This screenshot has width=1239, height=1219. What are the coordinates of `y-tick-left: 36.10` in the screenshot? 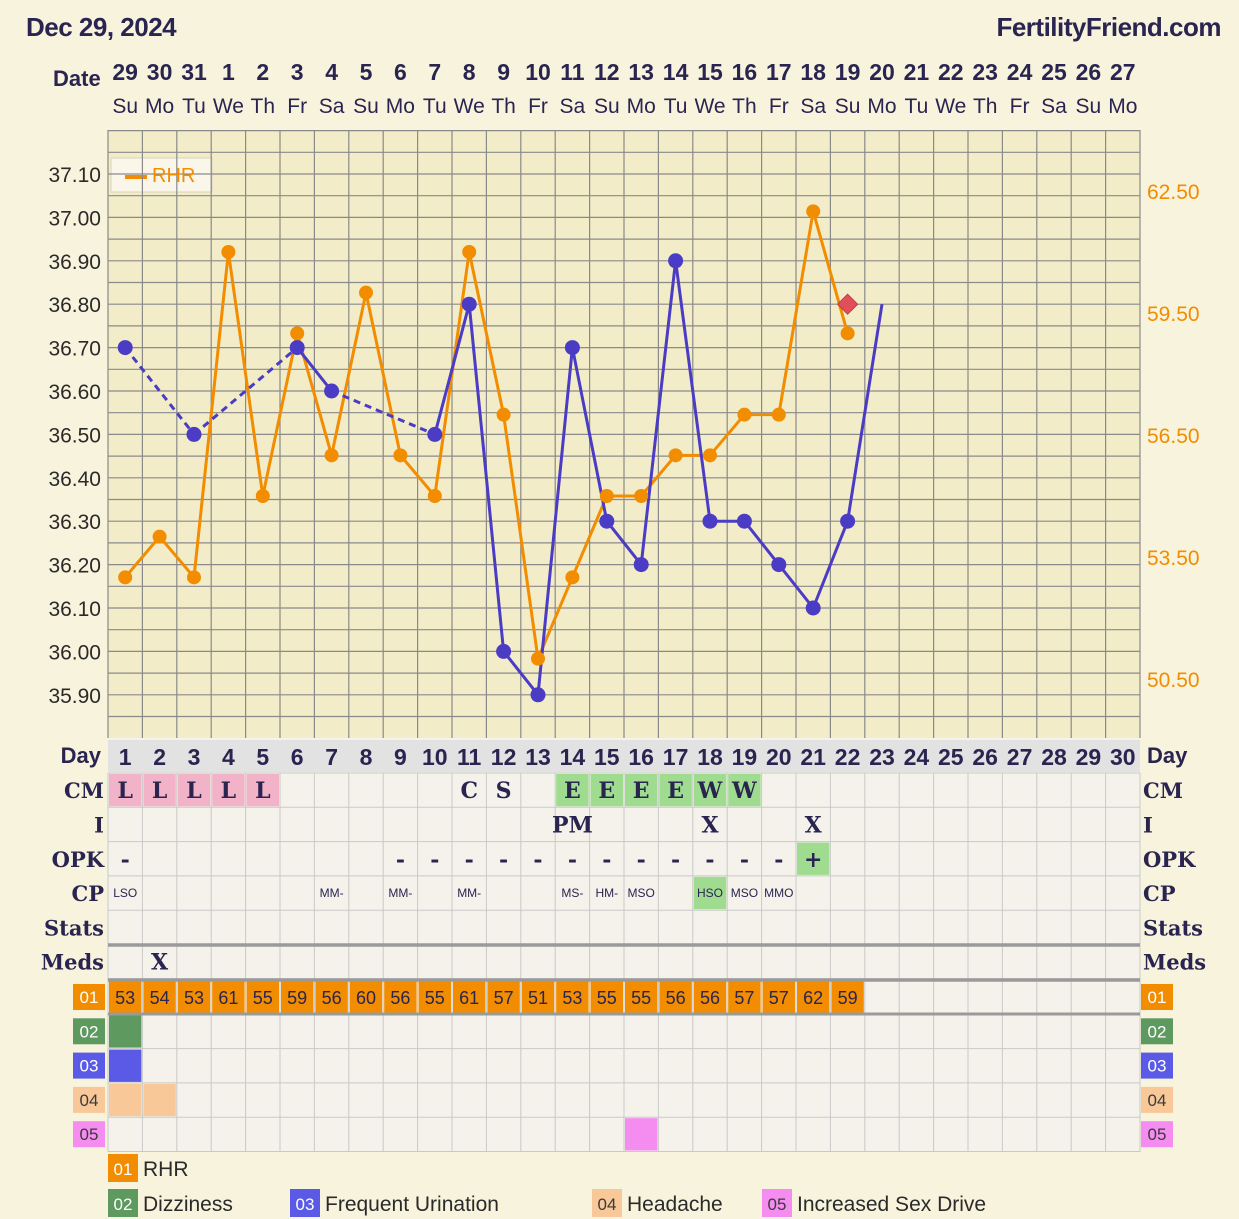 It's located at (74, 609).